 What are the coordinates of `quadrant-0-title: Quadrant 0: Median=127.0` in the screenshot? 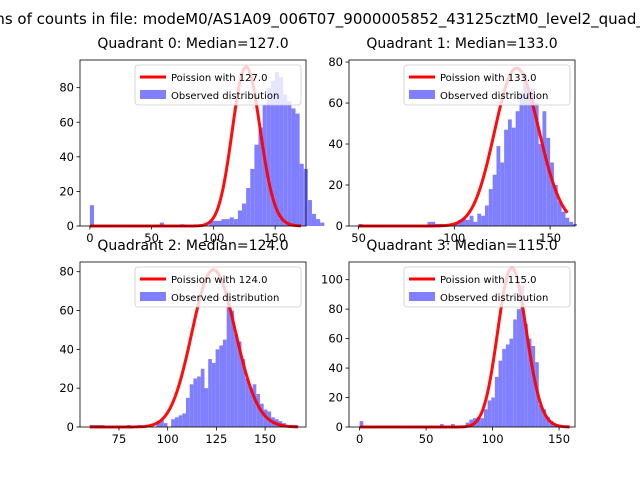 It's located at (192, 44).